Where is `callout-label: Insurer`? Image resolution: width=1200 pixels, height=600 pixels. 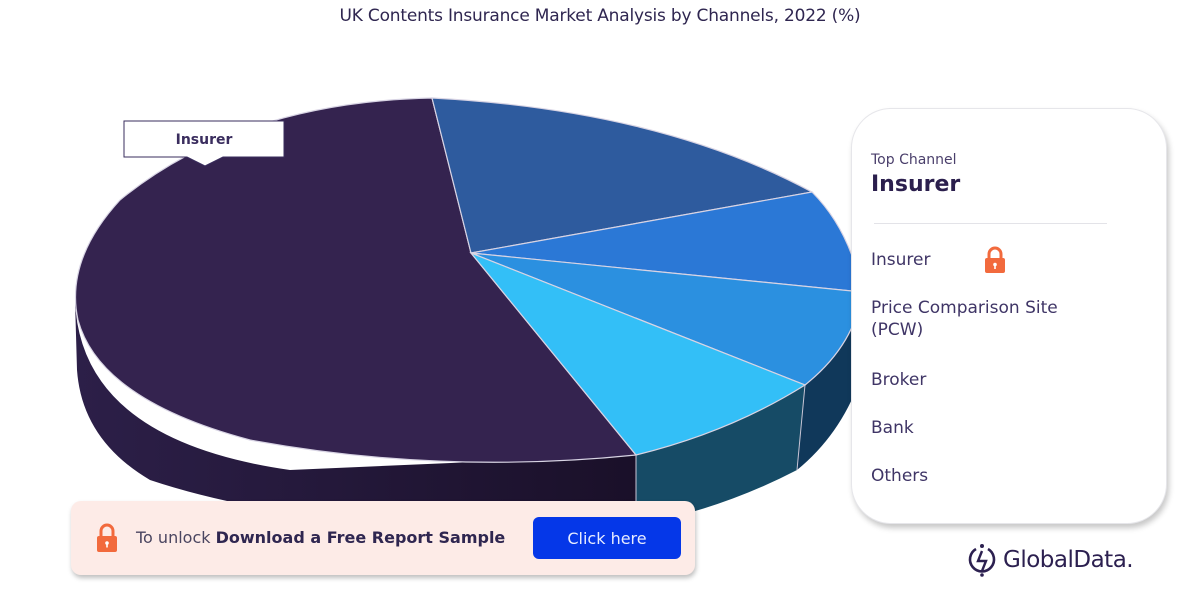
callout-label: Insurer is located at coordinates (204, 140).